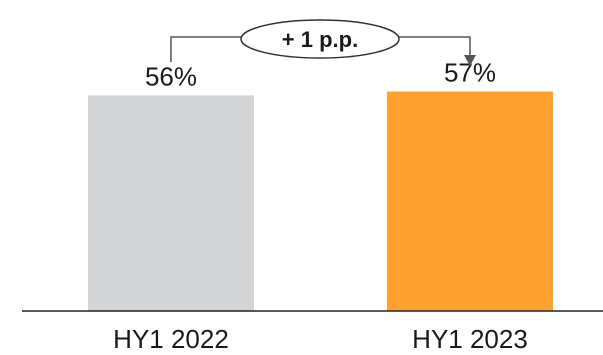 This screenshot has height=355, width=603. What do you see at coordinates (320, 75) in the screenshot?
I see `value-labels-group: 56% 57%` at bounding box center [320, 75].